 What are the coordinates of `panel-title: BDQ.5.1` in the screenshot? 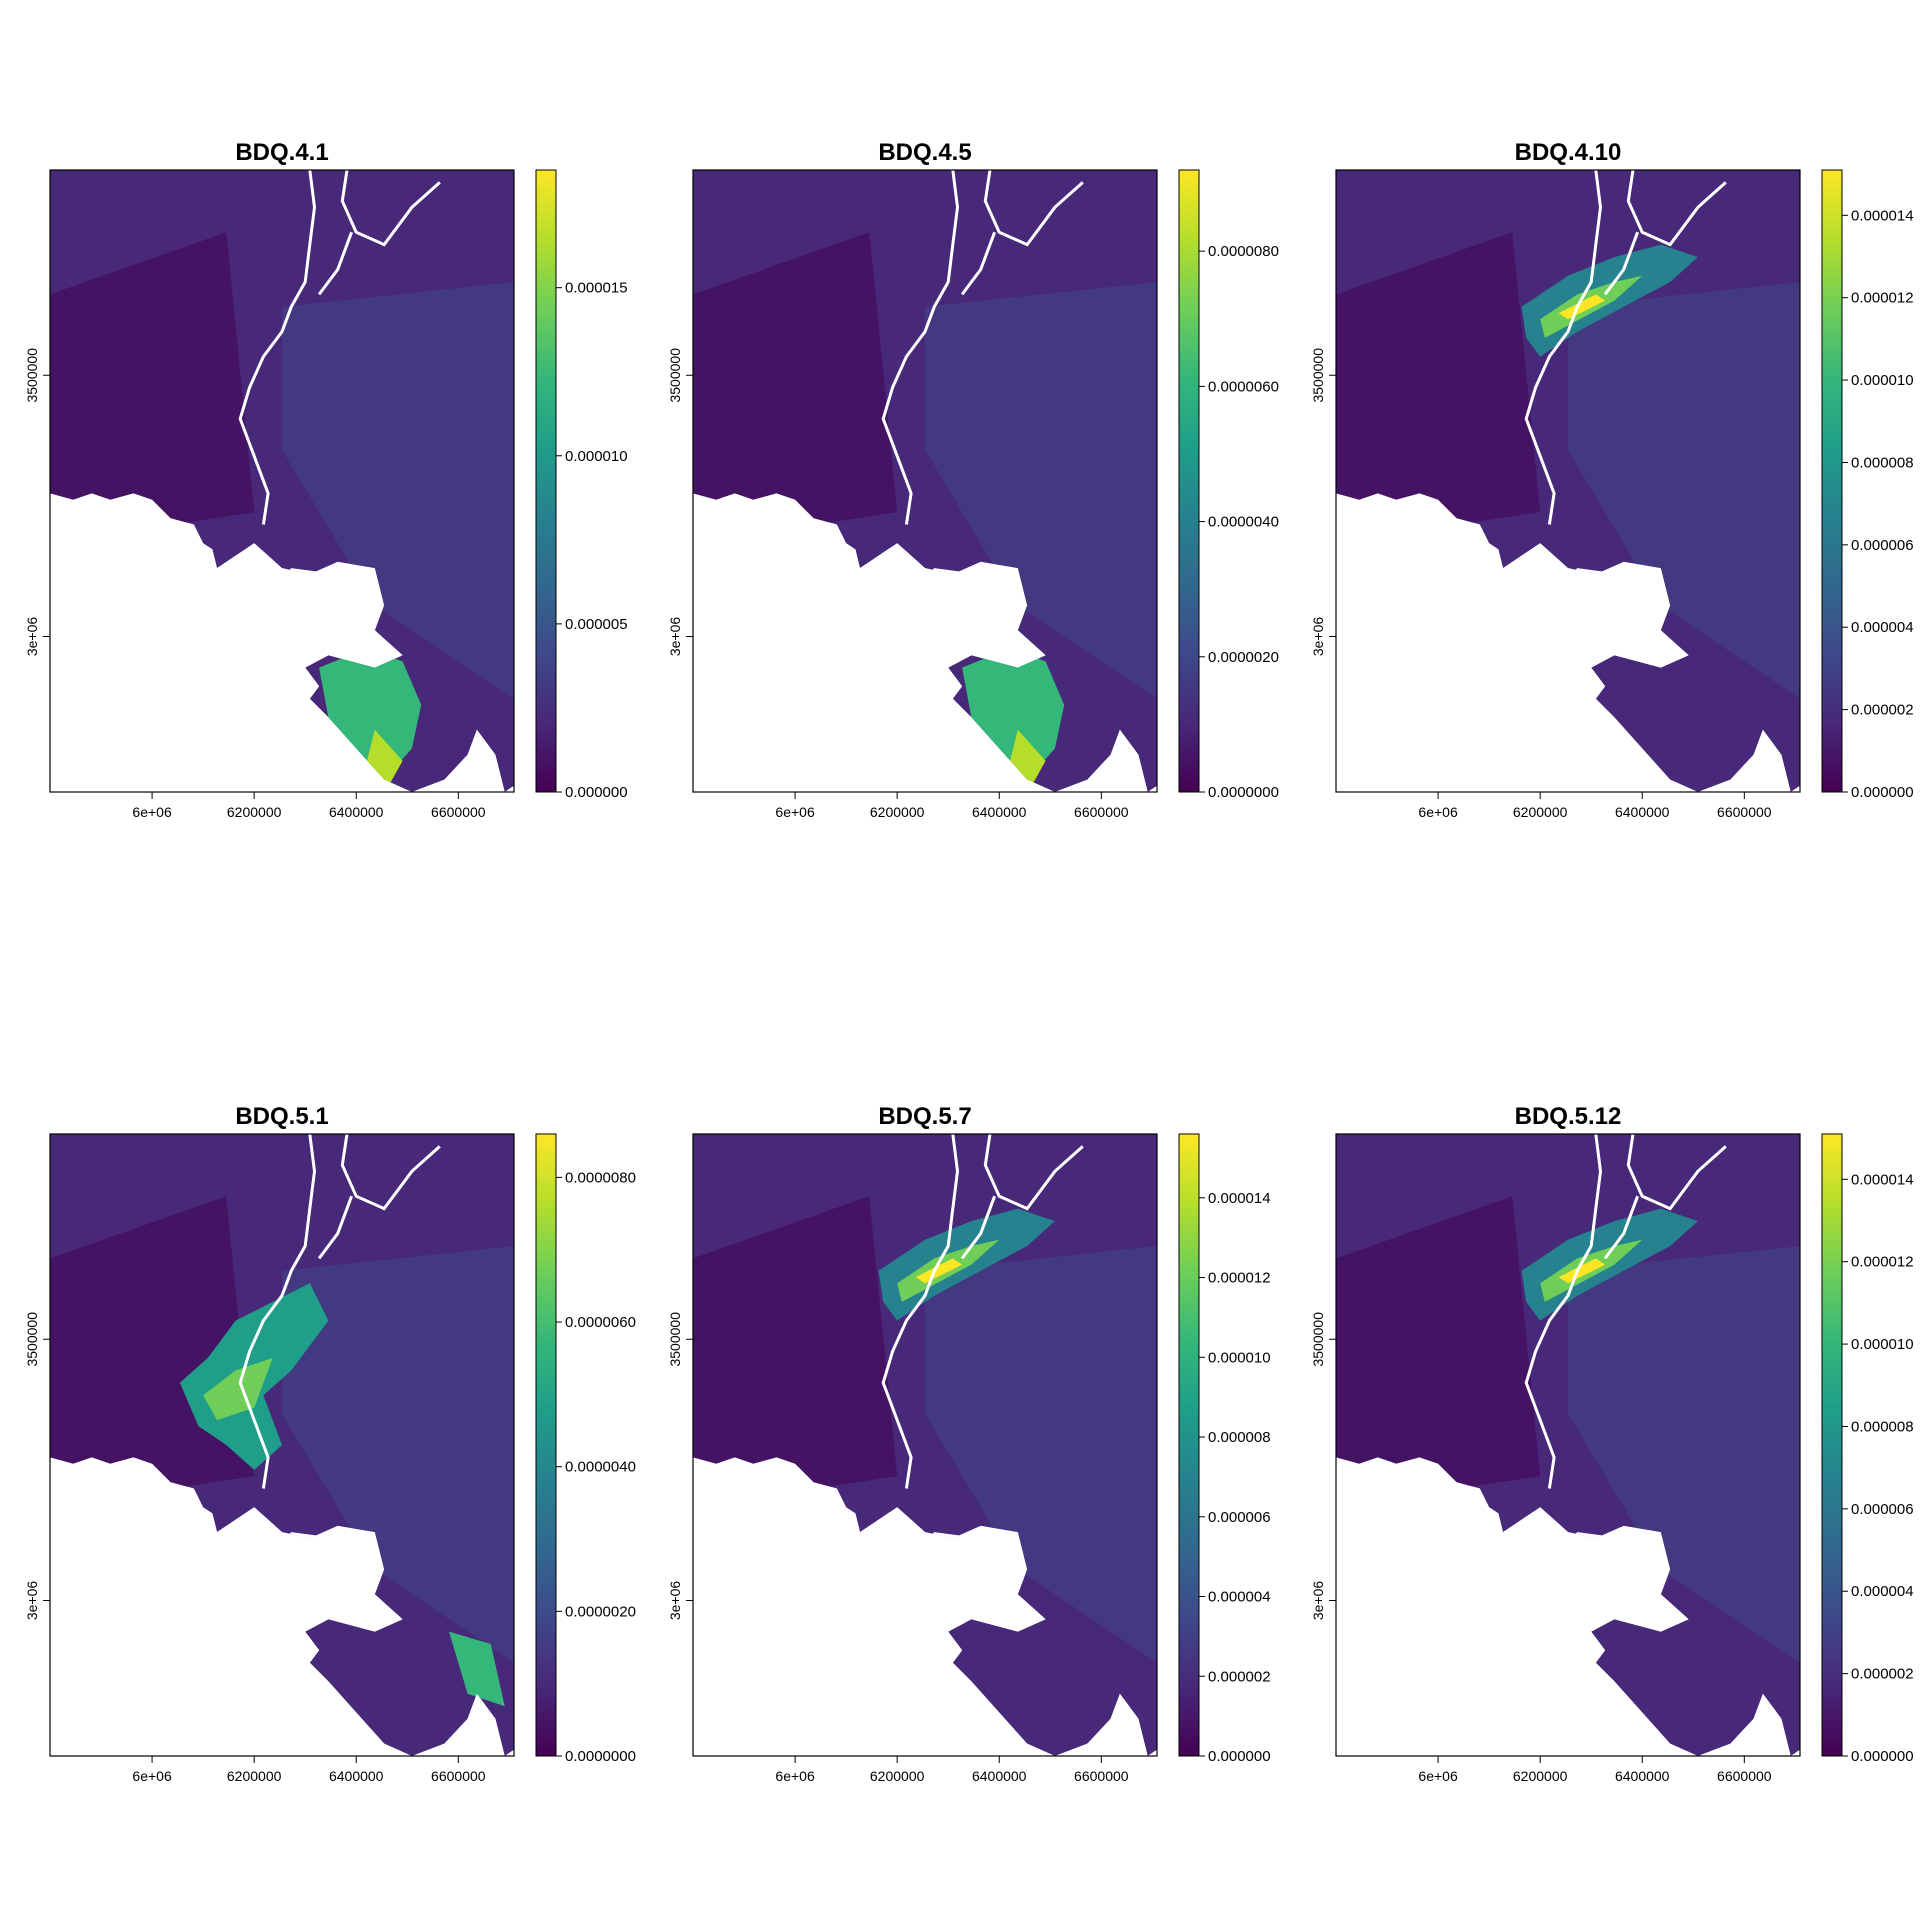 It's located at (281, 1116).